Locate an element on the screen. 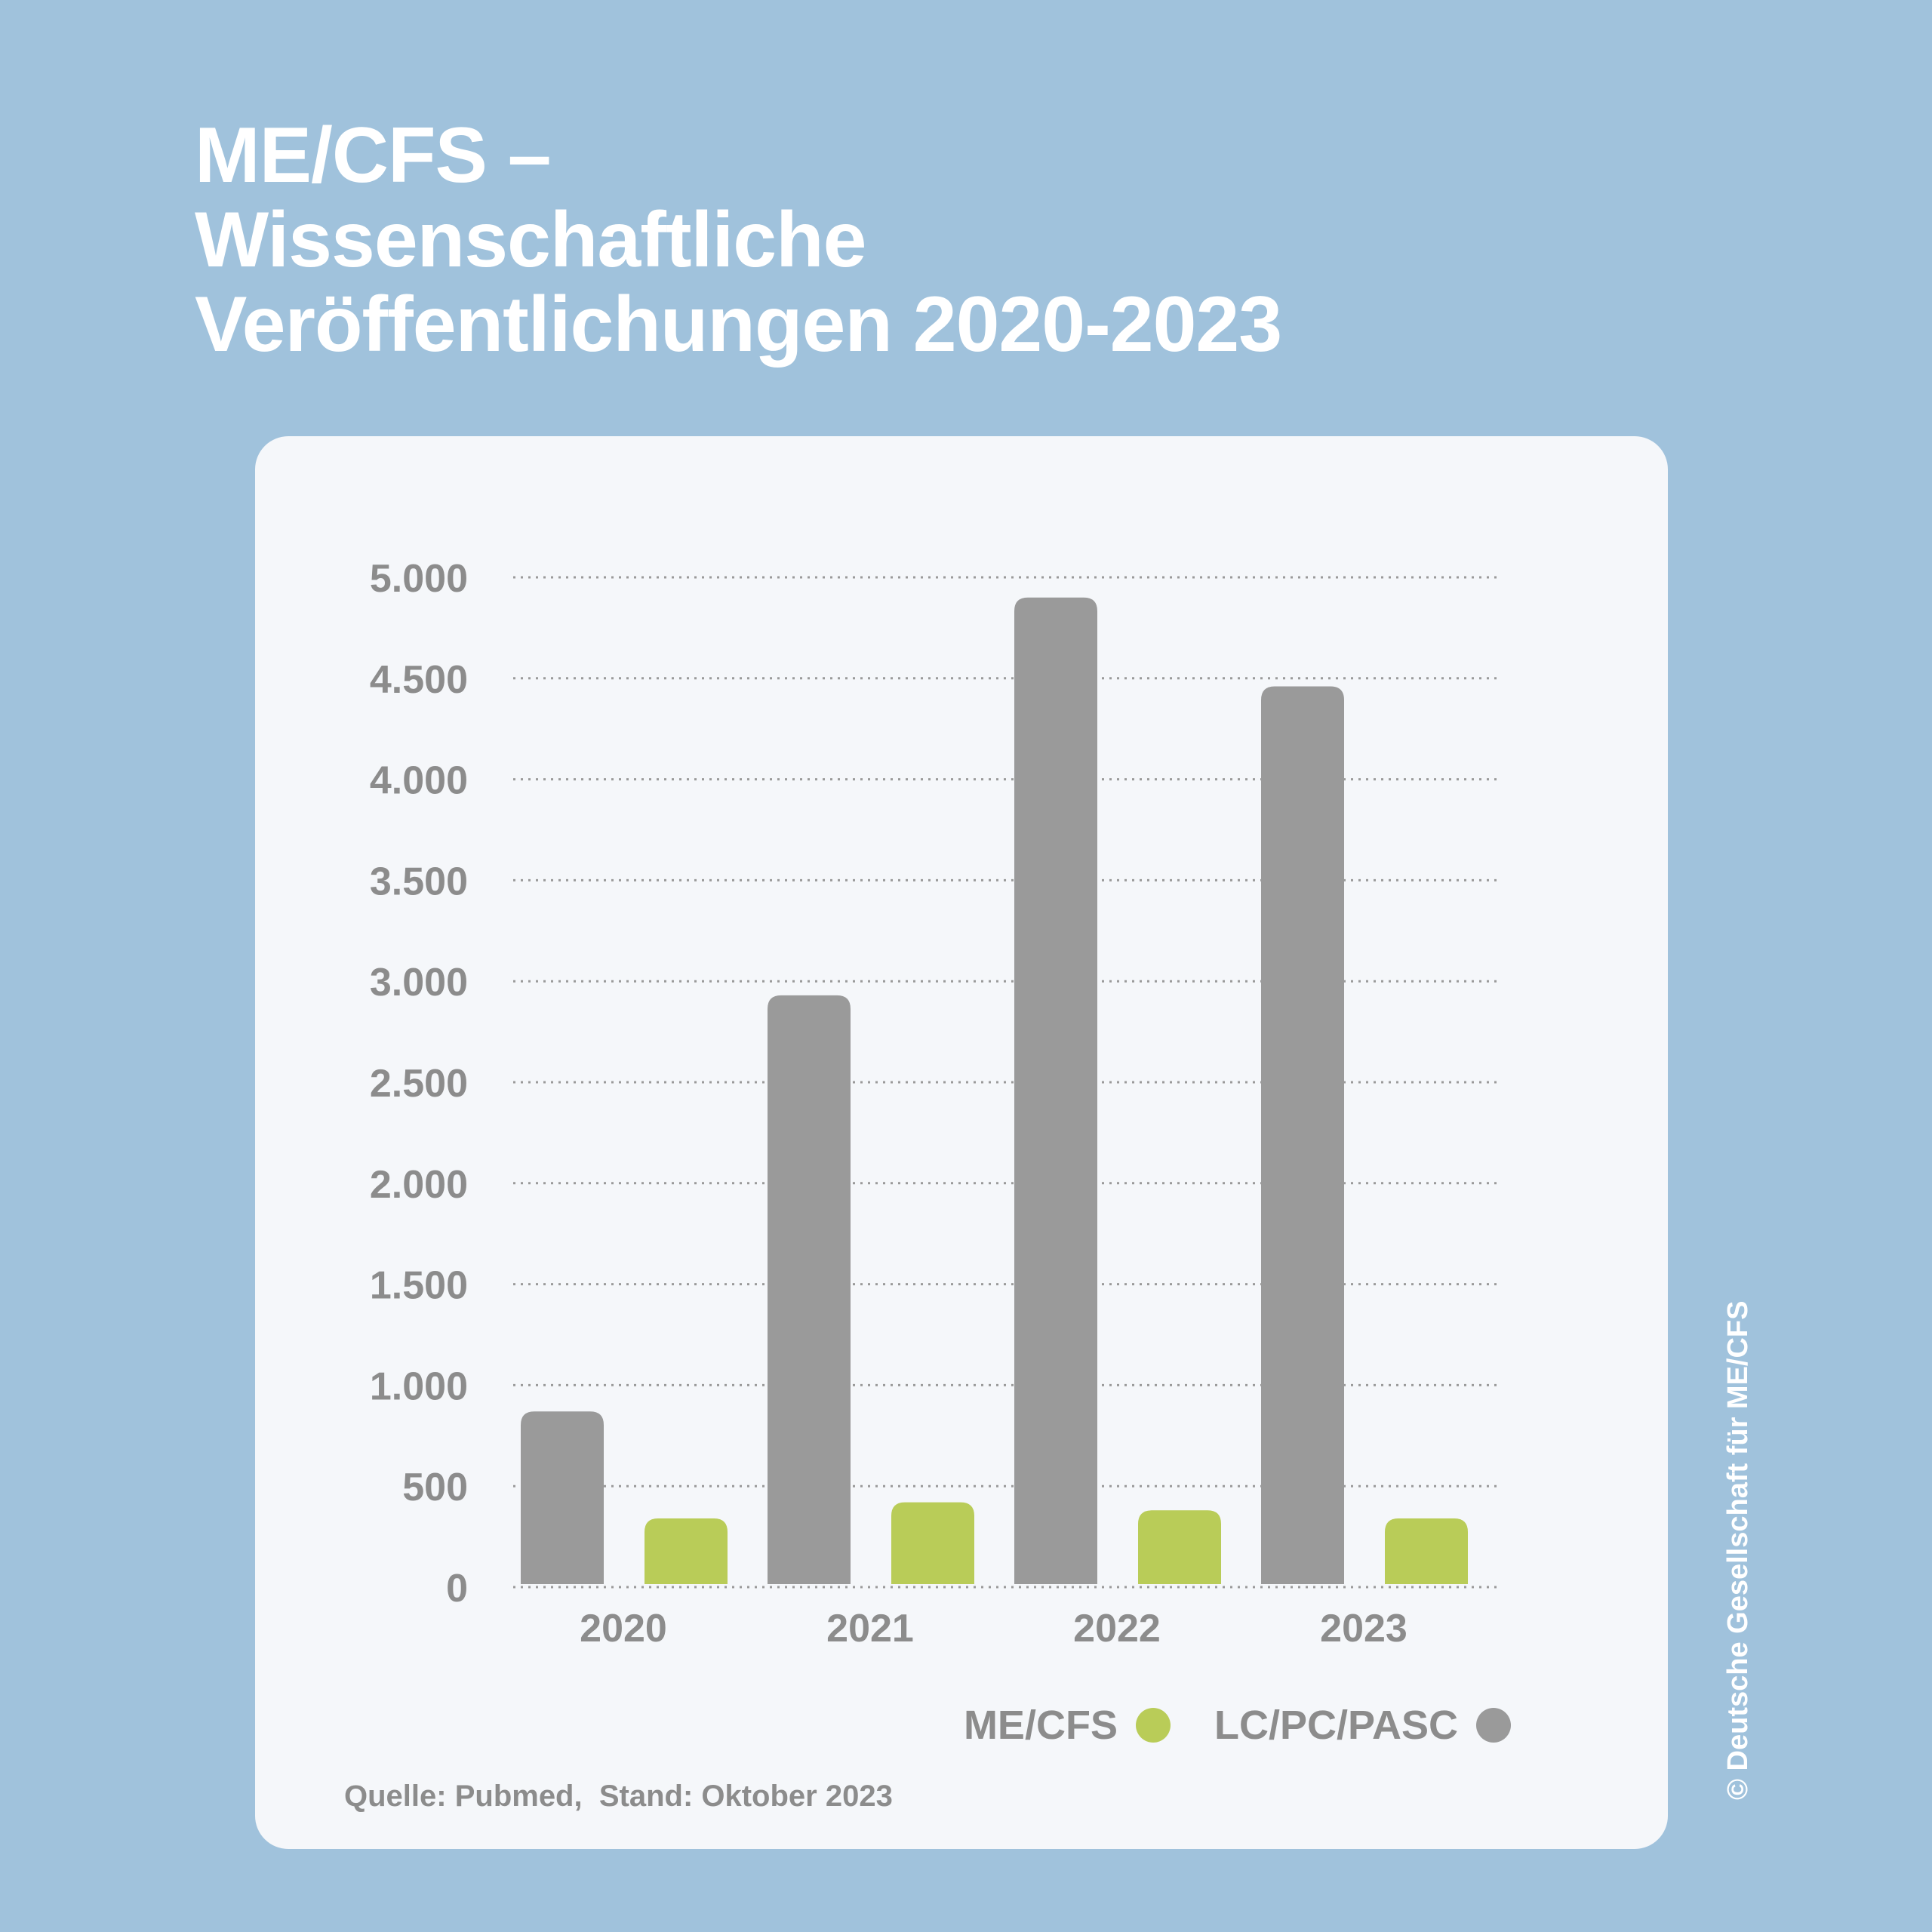  y-tick-label: 3.500 is located at coordinates (419, 881).